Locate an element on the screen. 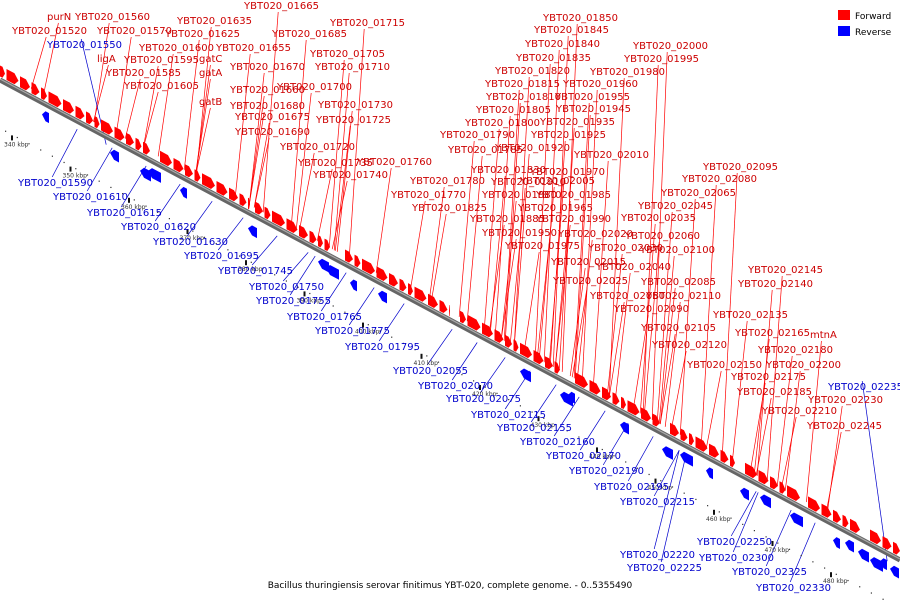  gene-label-forward: YBT020_01985 is located at coordinates (573, 195).